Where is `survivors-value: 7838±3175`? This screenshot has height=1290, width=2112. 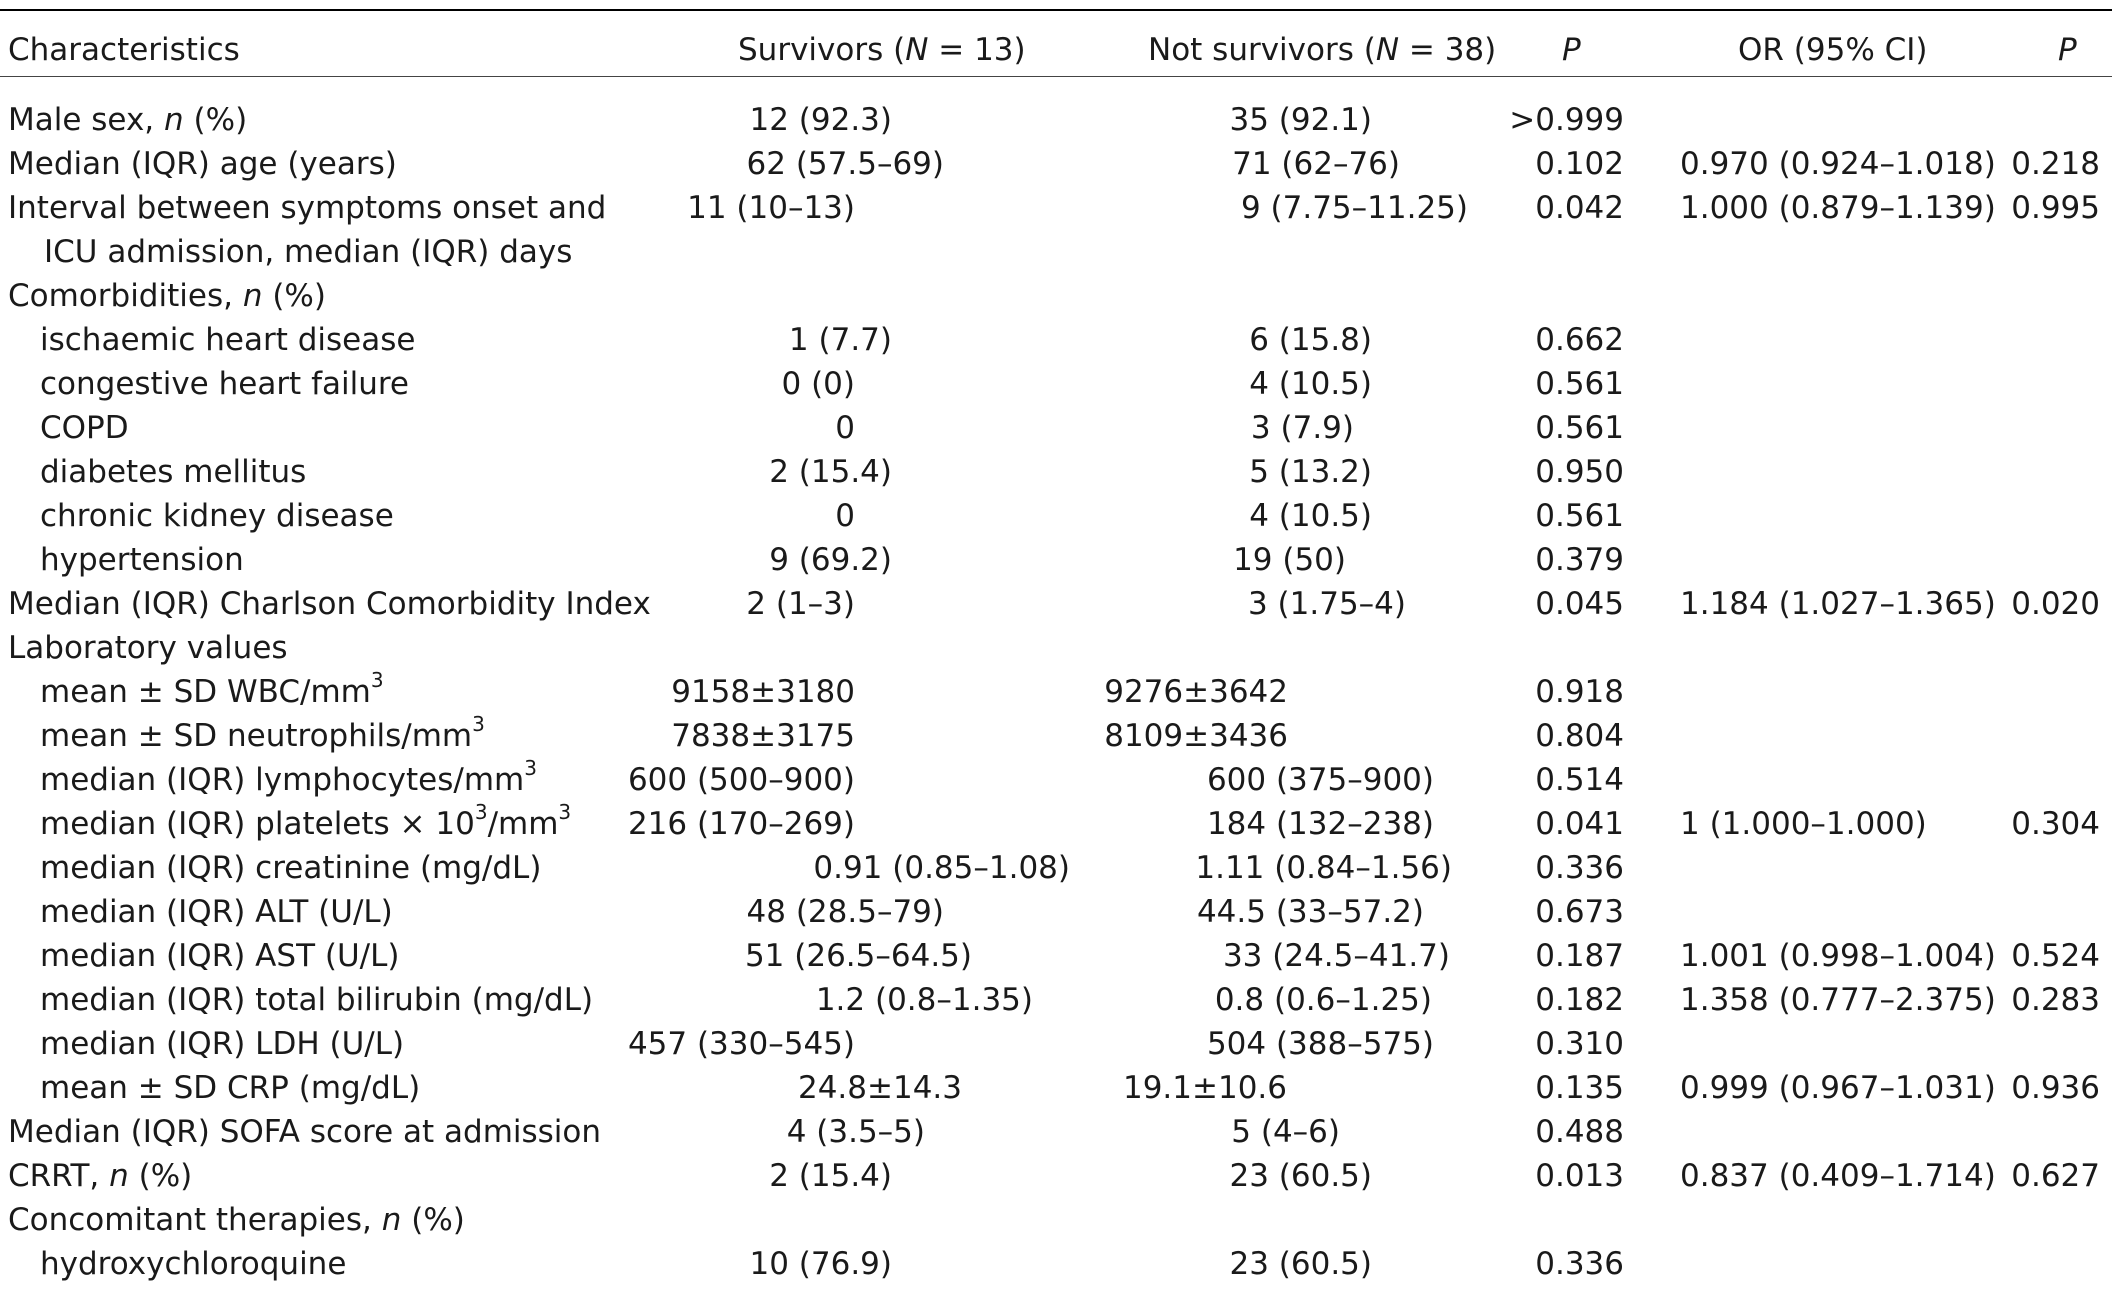 survivors-value: 7838±3175 is located at coordinates (763, 736).